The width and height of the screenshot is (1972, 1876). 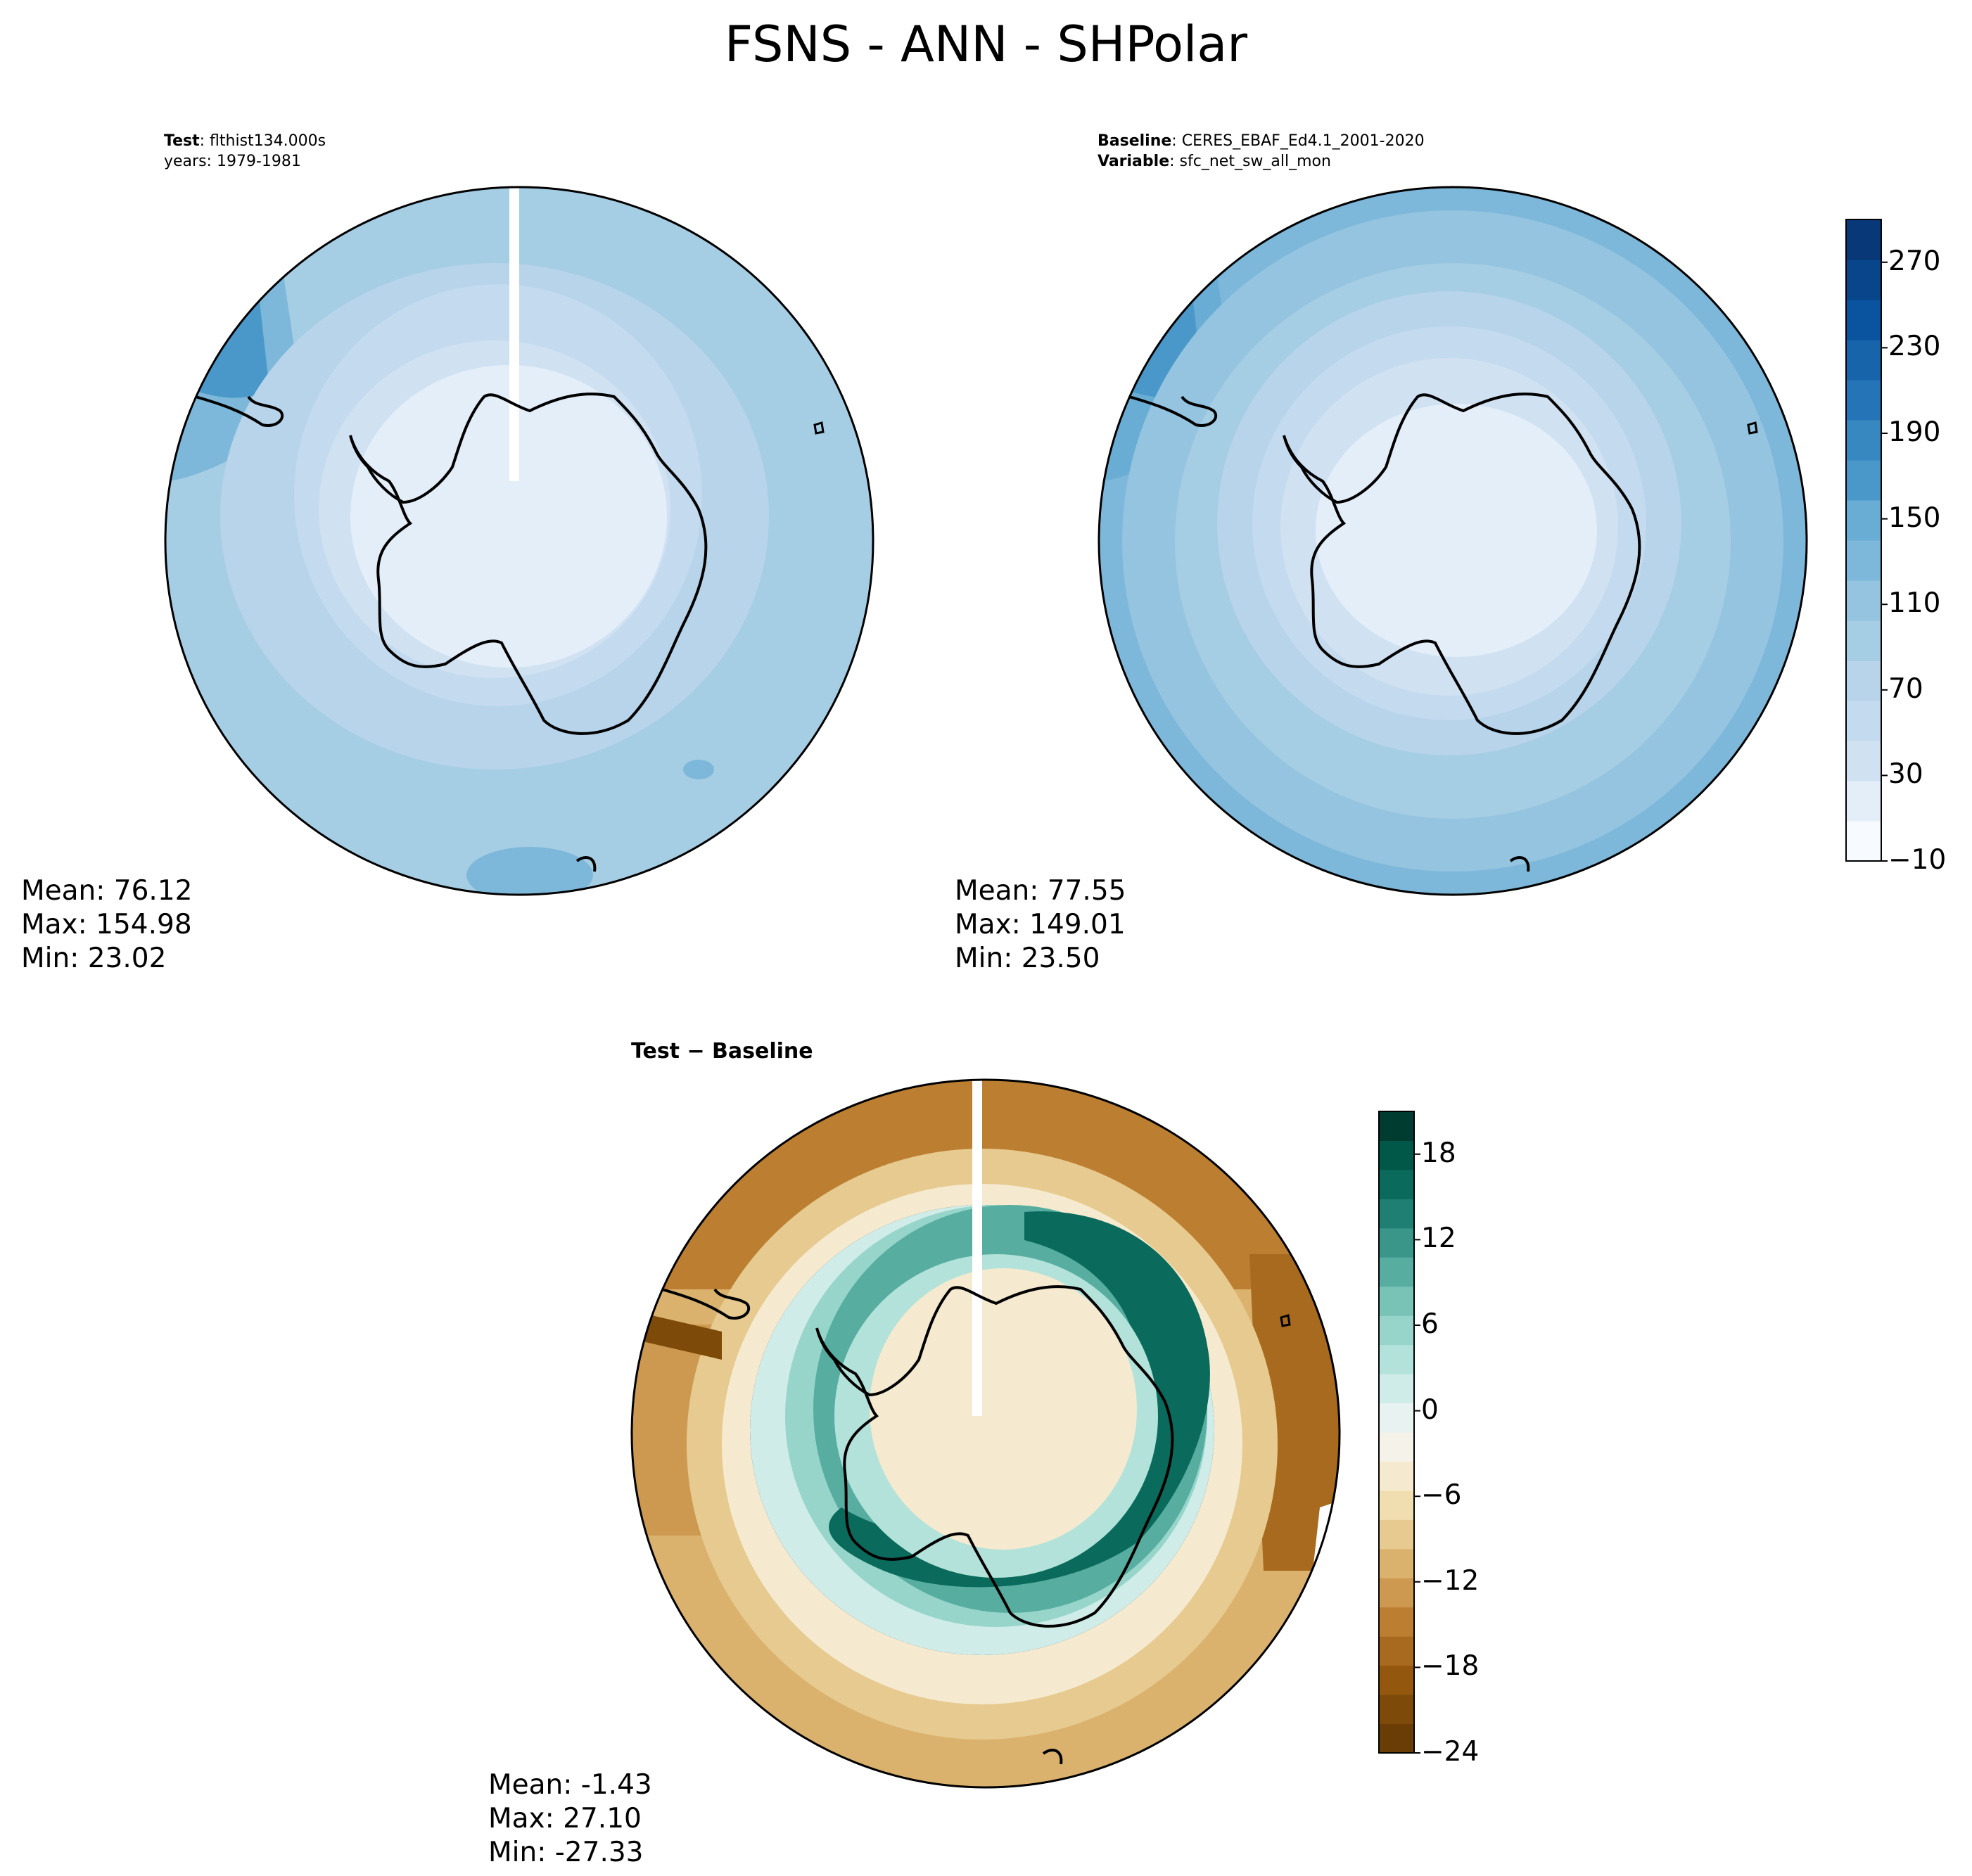 I want to click on figure-title: FSNS - ANN - SHPolar, so click(x=986, y=44).